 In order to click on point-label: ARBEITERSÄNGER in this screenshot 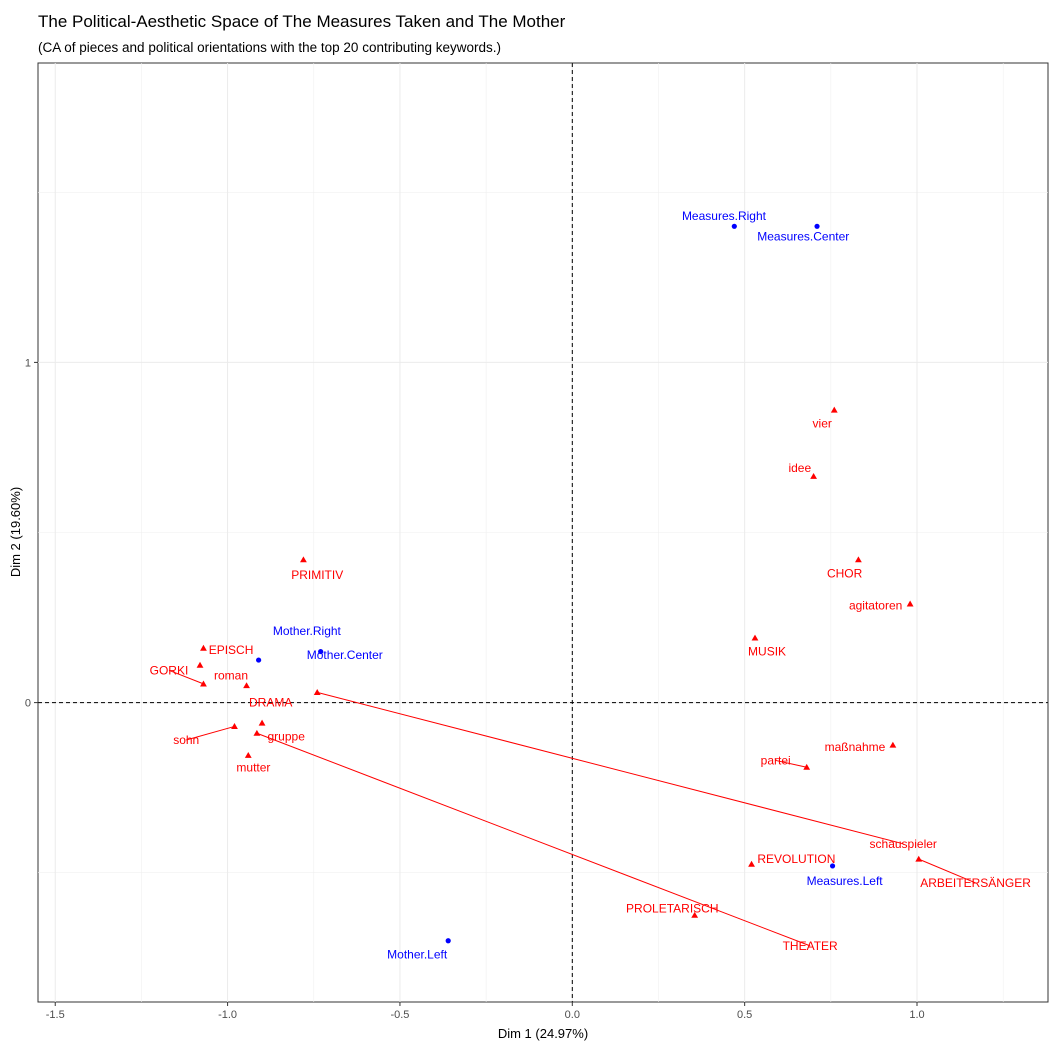, I will do `click(975, 883)`.